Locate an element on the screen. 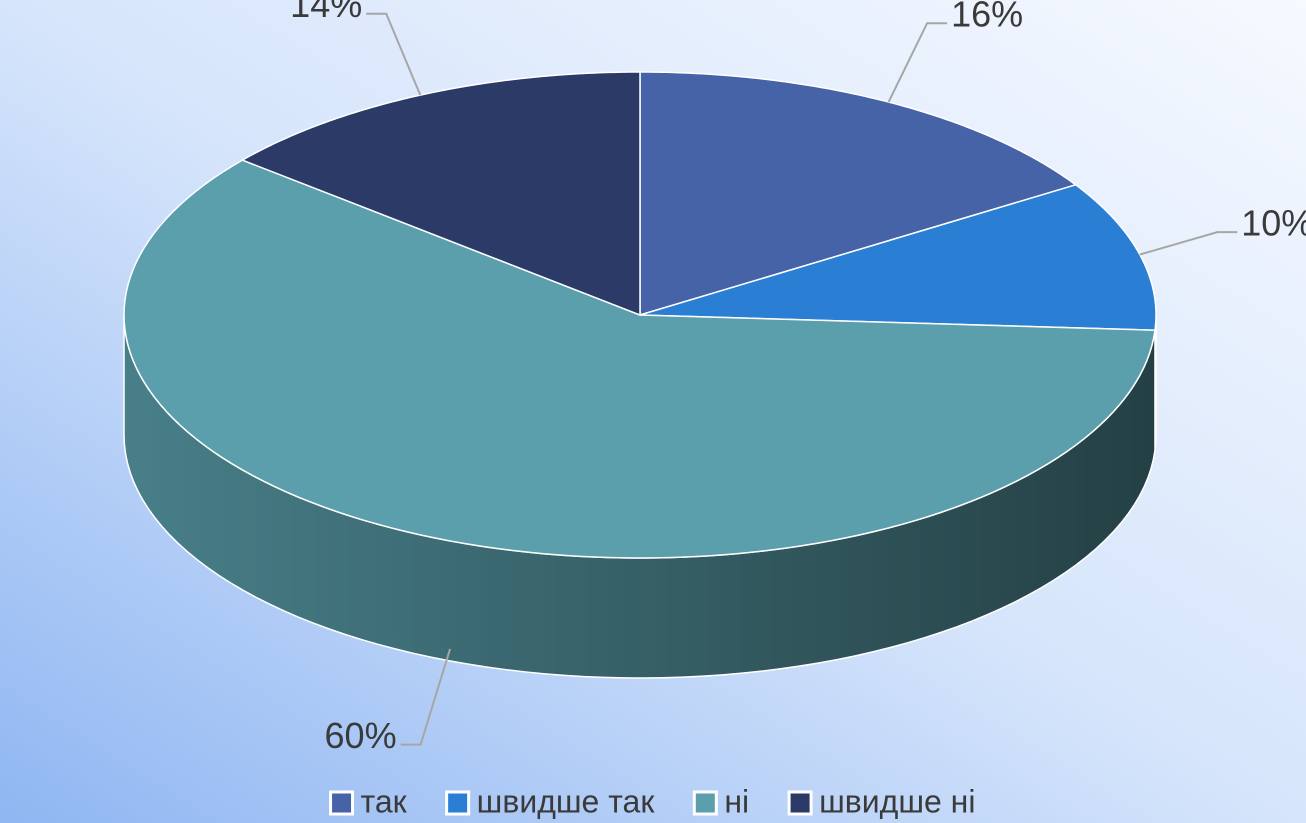  data-label: 16% is located at coordinates (987, 17).